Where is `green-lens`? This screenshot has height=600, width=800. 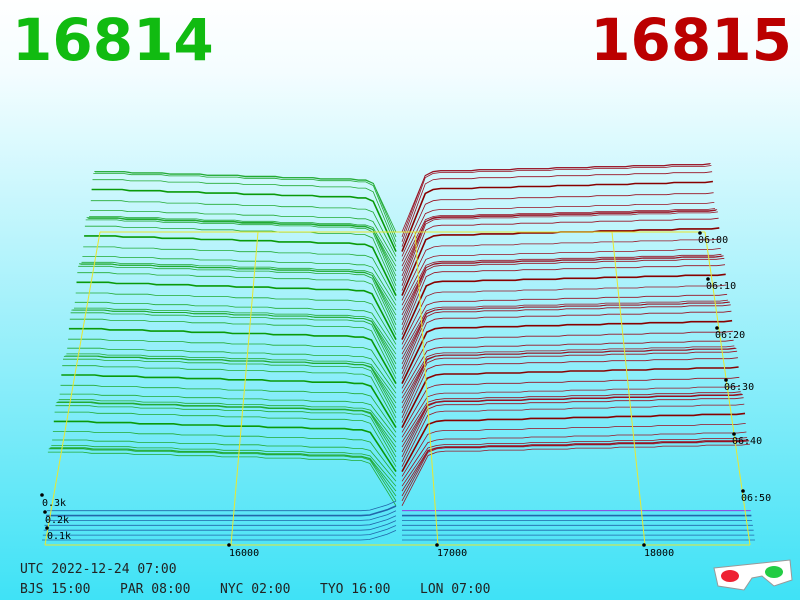
green-lens is located at coordinates (774, 572).